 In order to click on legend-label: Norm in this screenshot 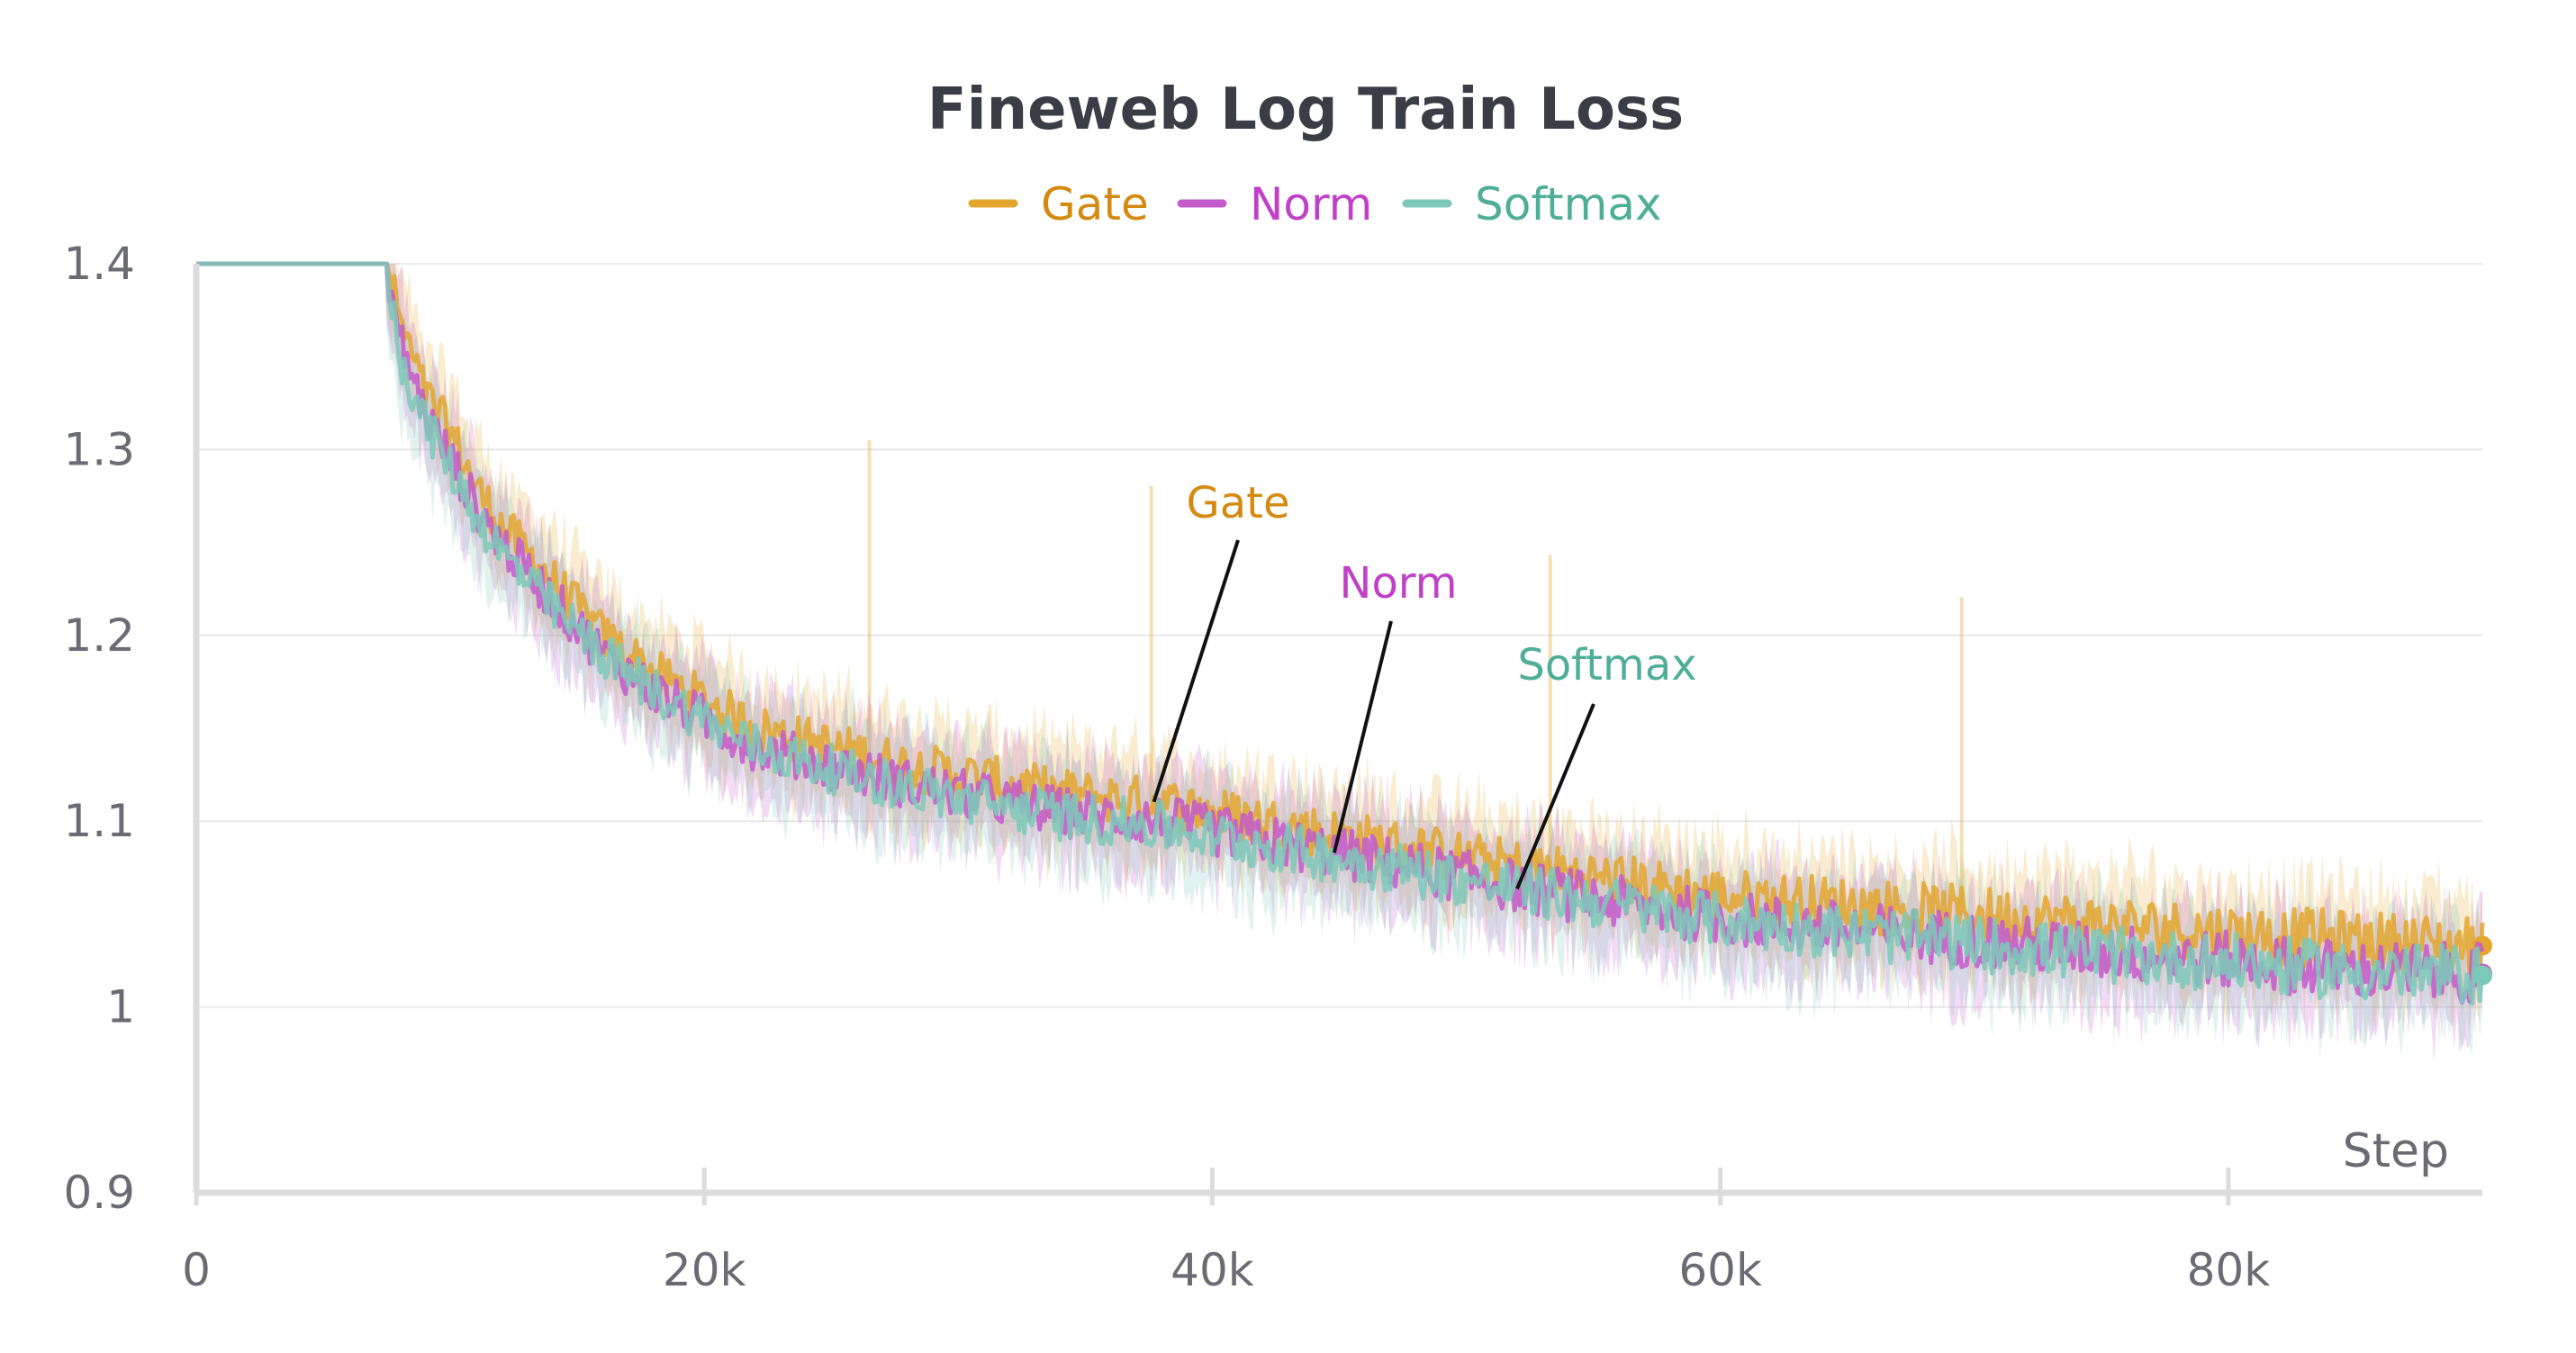, I will do `click(1311, 204)`.